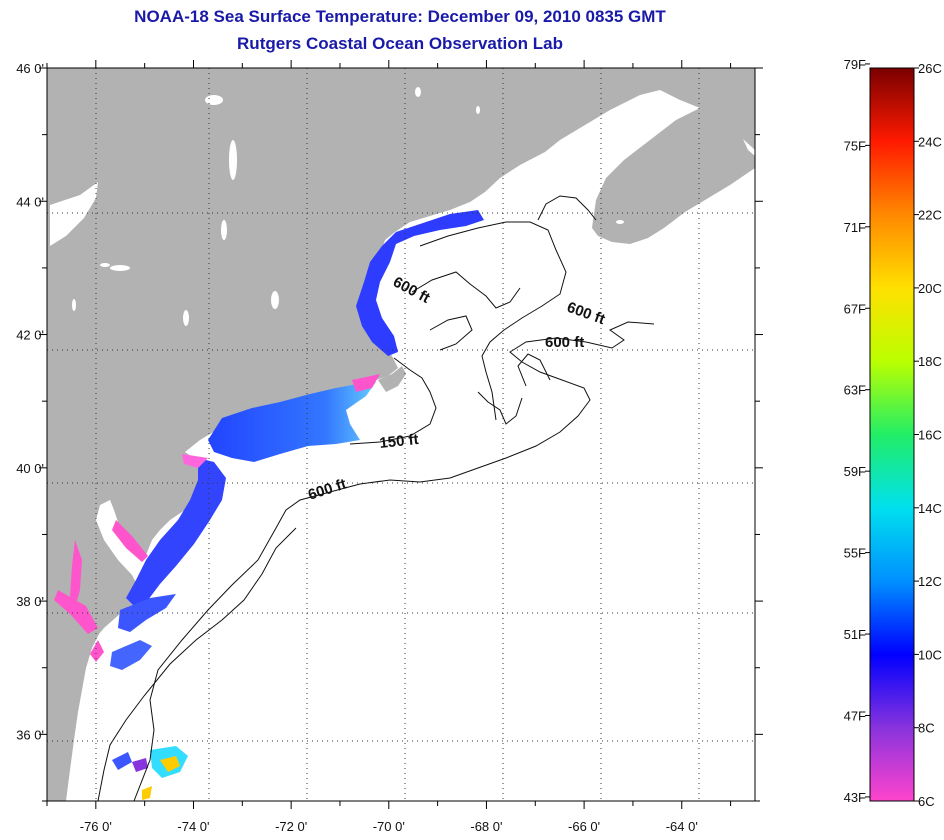 Image resolution: width=944 pixels, height=840 pixels. What do you see at coordinates (30, 68) in the screenshot?
I see `lat-label: 46 0'` at bounding box center [30, 68].